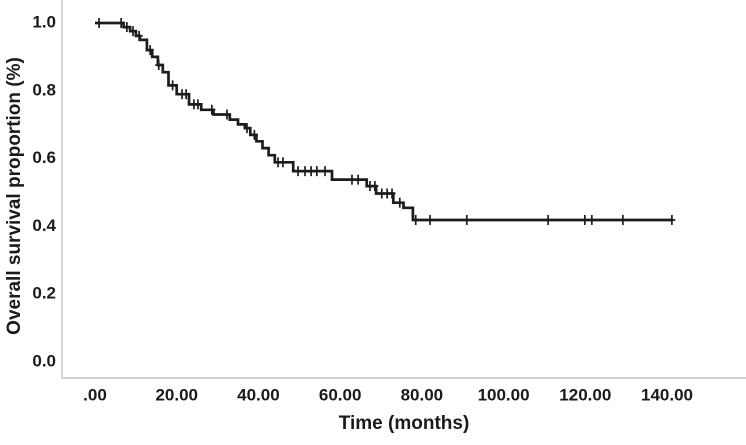 The width and height of the screenshot is (746, 445). Describe the element at coordinates (667, 394) in the screenshot. I see `x-tick-label: 140.00` at that location.